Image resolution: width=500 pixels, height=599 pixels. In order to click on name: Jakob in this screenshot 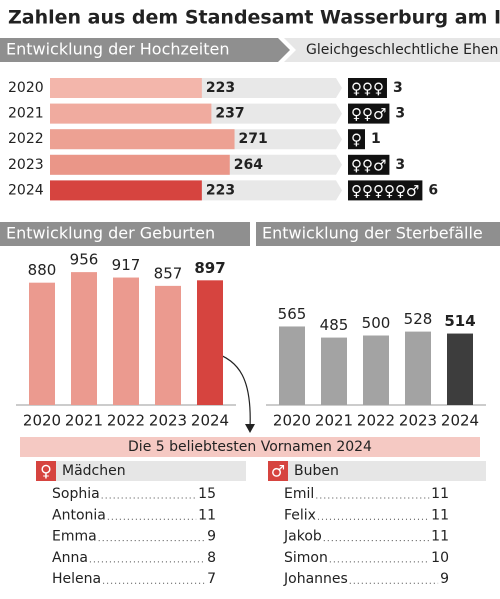, I will do `click(302, 537)`.